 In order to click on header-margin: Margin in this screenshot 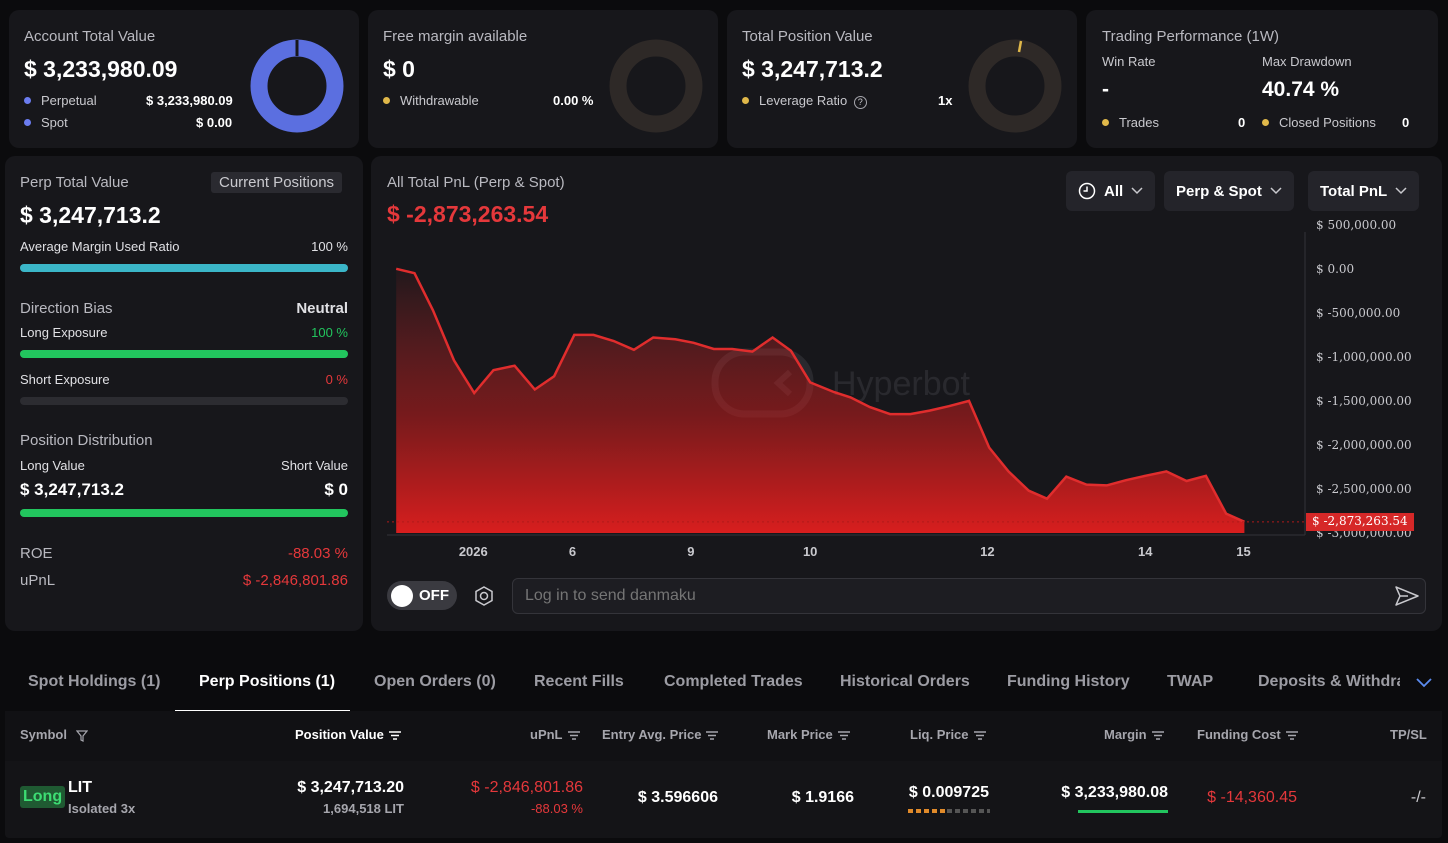, I will do `click(1134, 734)`.